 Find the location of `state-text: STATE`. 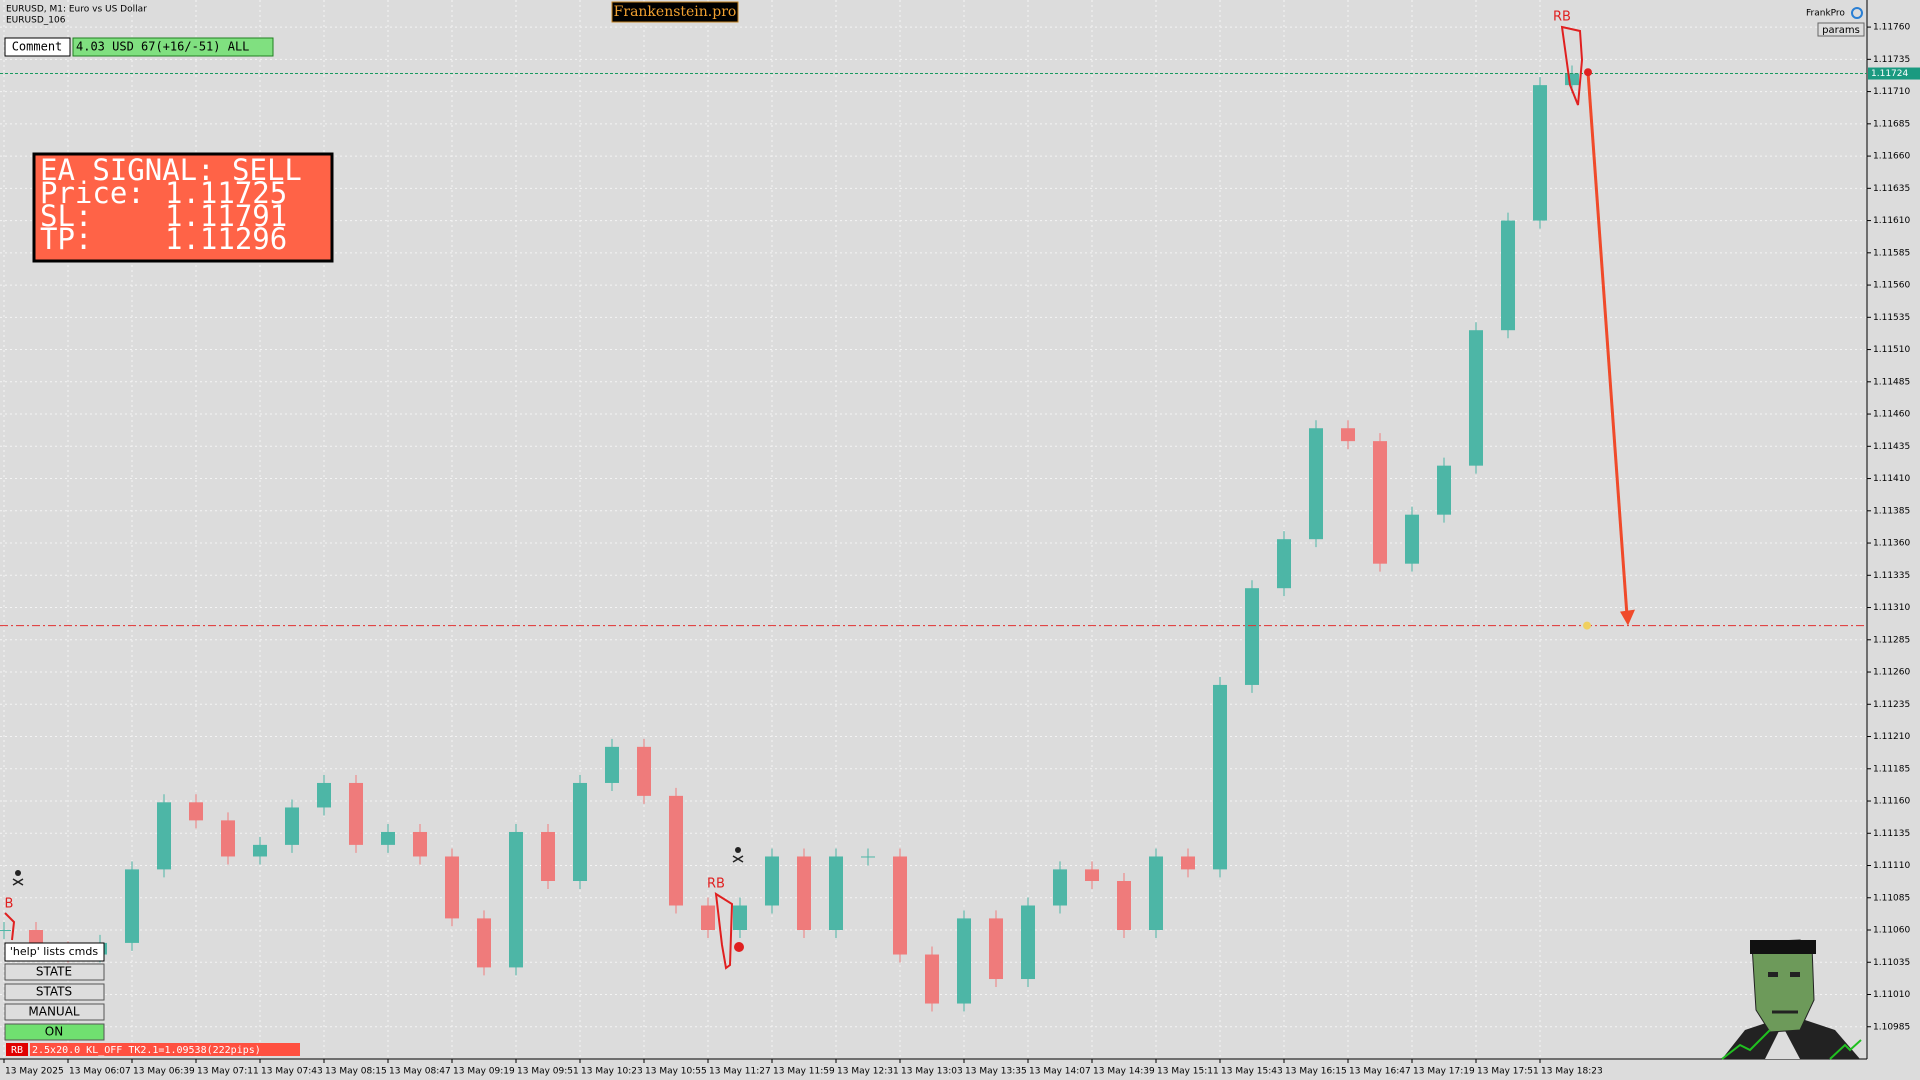

state-text: STATE is located at coordinates (54, 972).